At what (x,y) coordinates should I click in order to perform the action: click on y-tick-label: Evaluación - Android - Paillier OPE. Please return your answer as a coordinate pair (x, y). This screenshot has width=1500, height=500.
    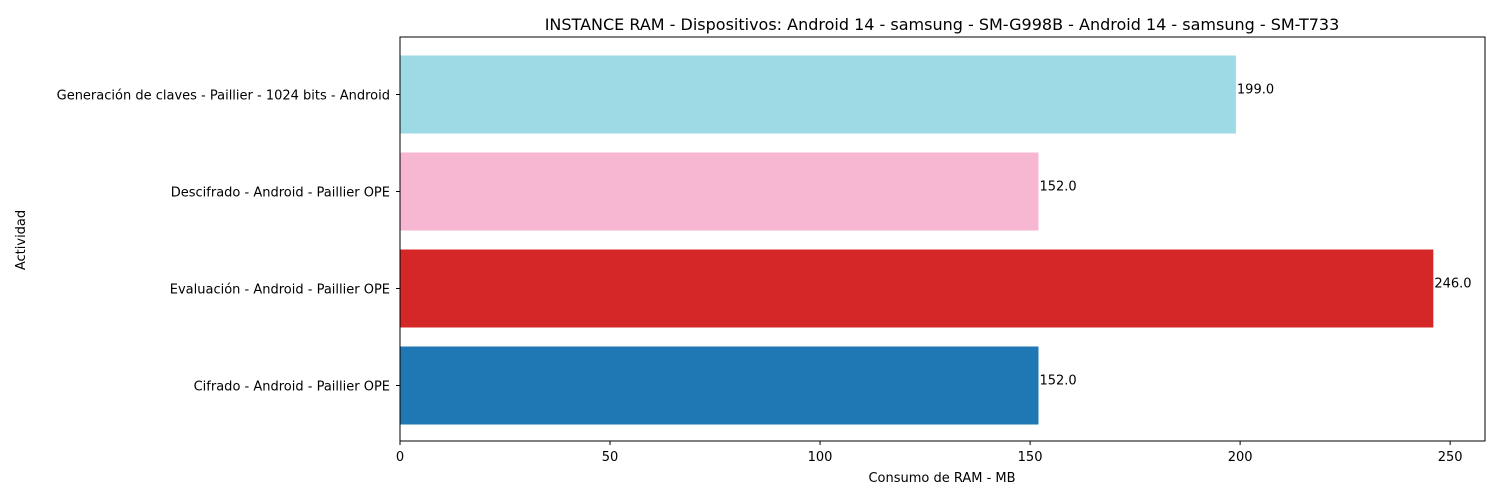
    Looking at the image, I should click on (280, 290).